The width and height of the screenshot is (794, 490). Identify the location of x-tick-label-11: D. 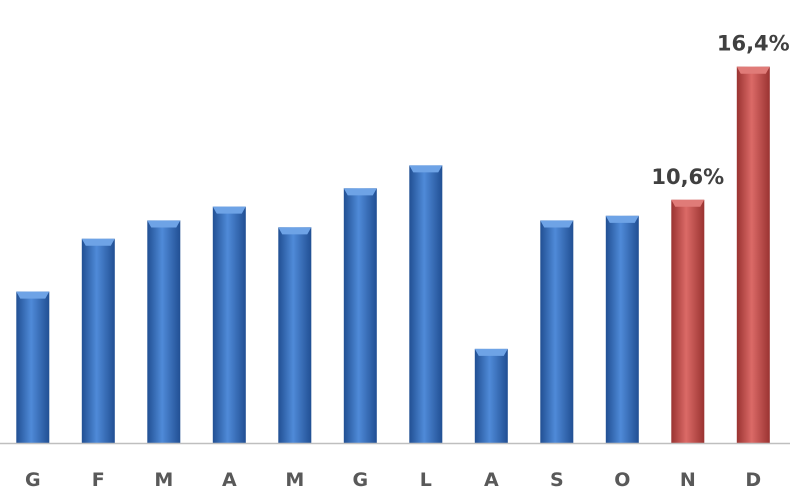
(753, 479).